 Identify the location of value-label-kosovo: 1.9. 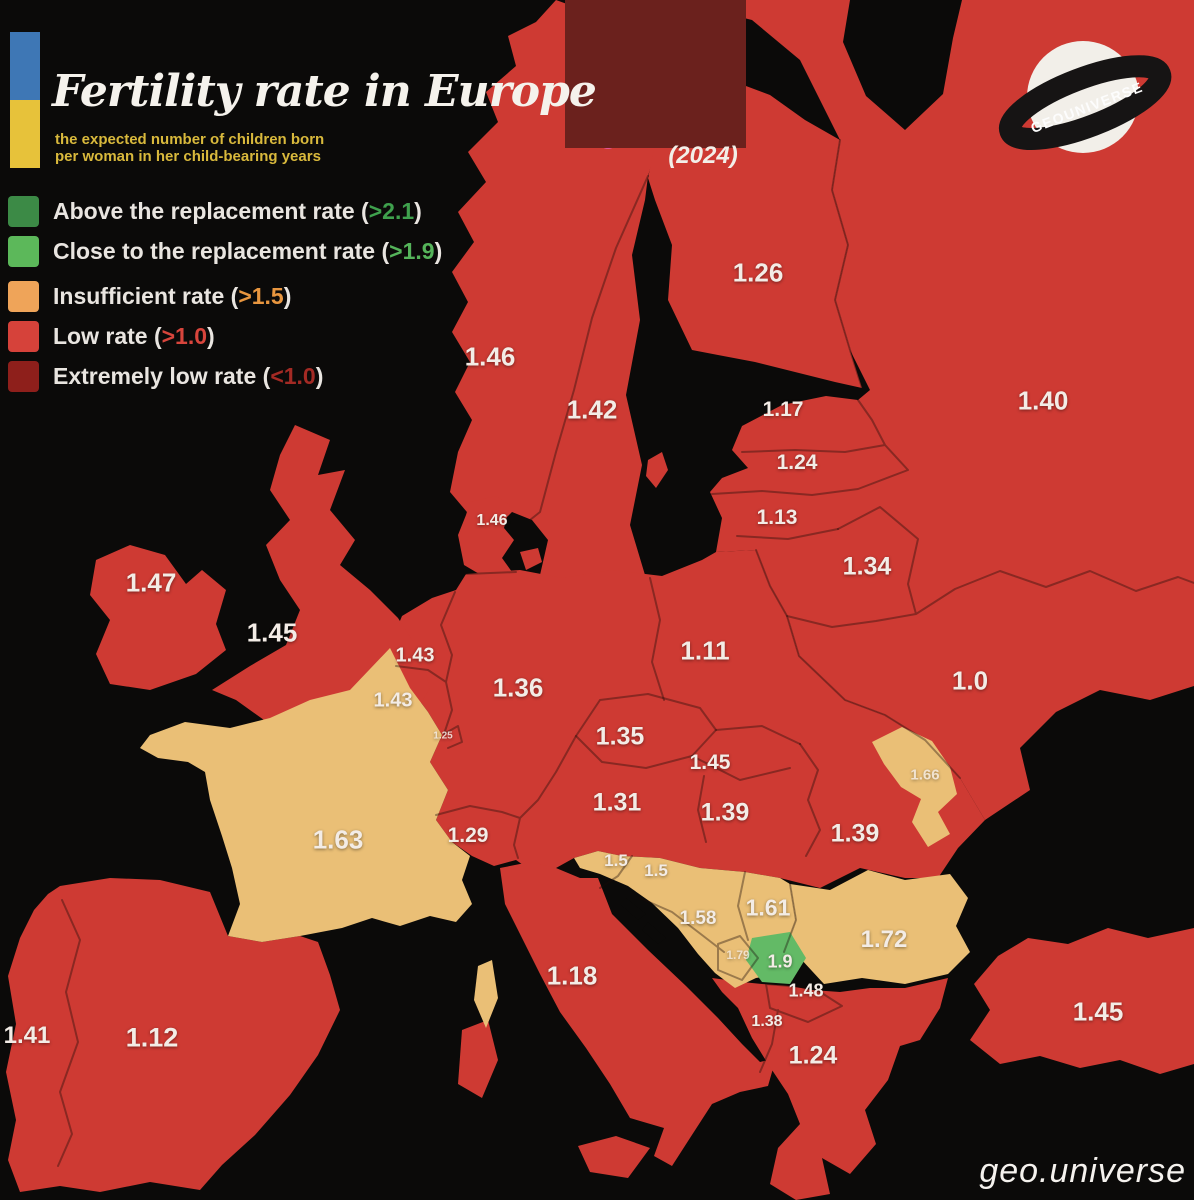
(780, 961).